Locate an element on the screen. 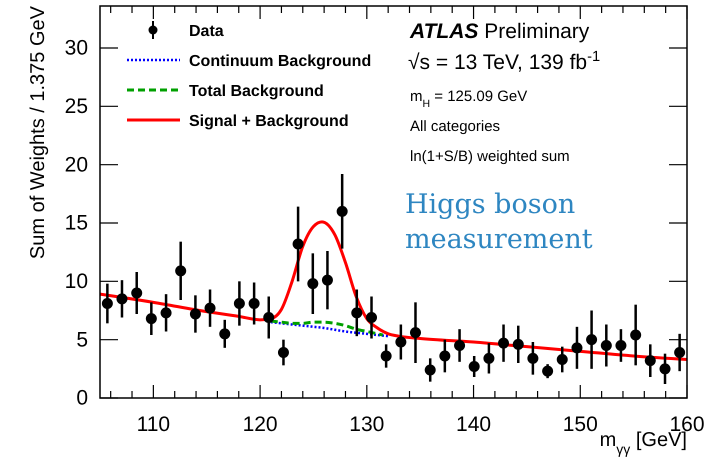 Image resolution: width=707 pixels, height=457 pixels. legend-label: Total Background is located at coordinates (256, 91).